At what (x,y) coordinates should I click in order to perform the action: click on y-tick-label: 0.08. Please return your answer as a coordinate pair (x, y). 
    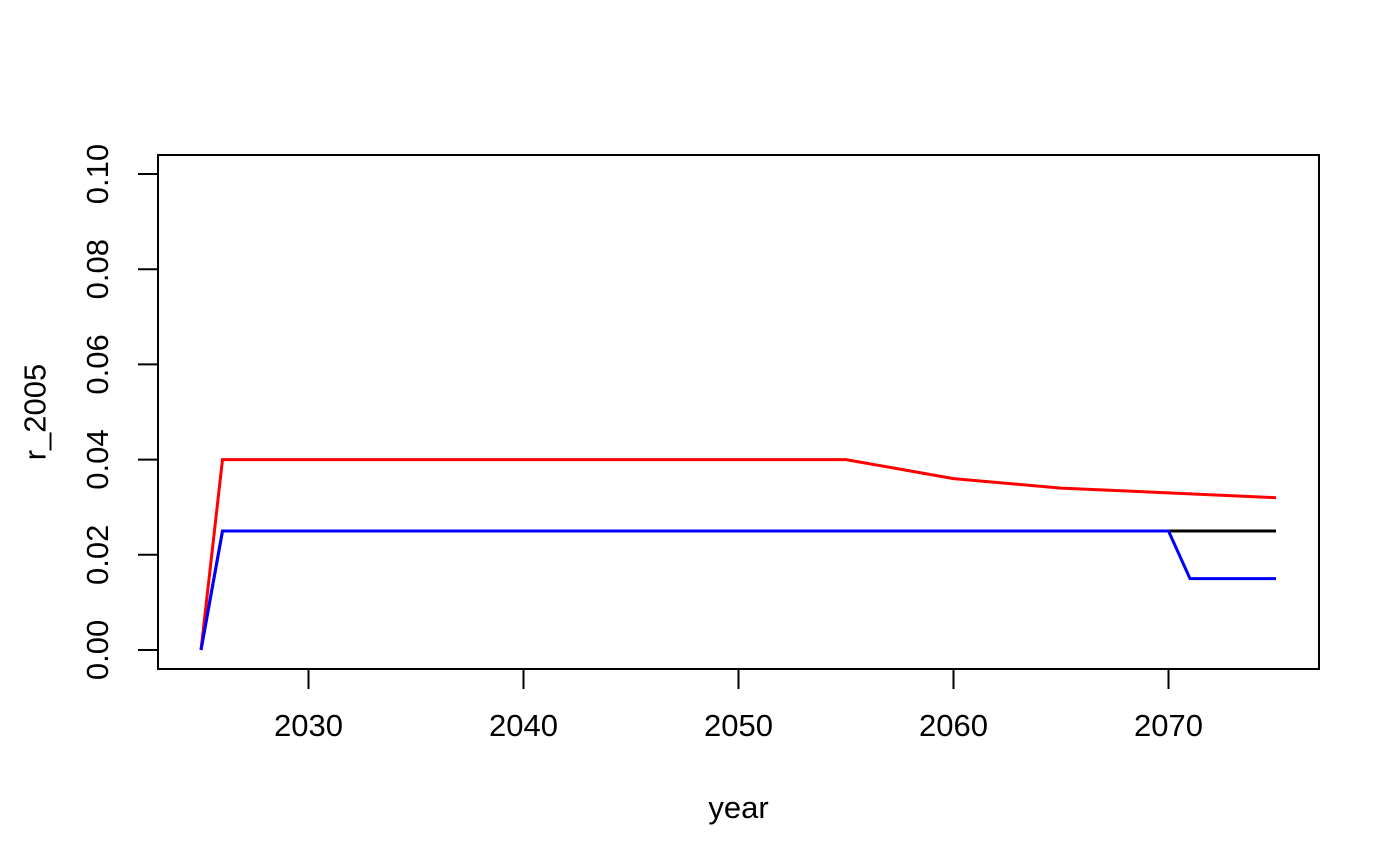
    Looking at the image, I should click on (97, 269).